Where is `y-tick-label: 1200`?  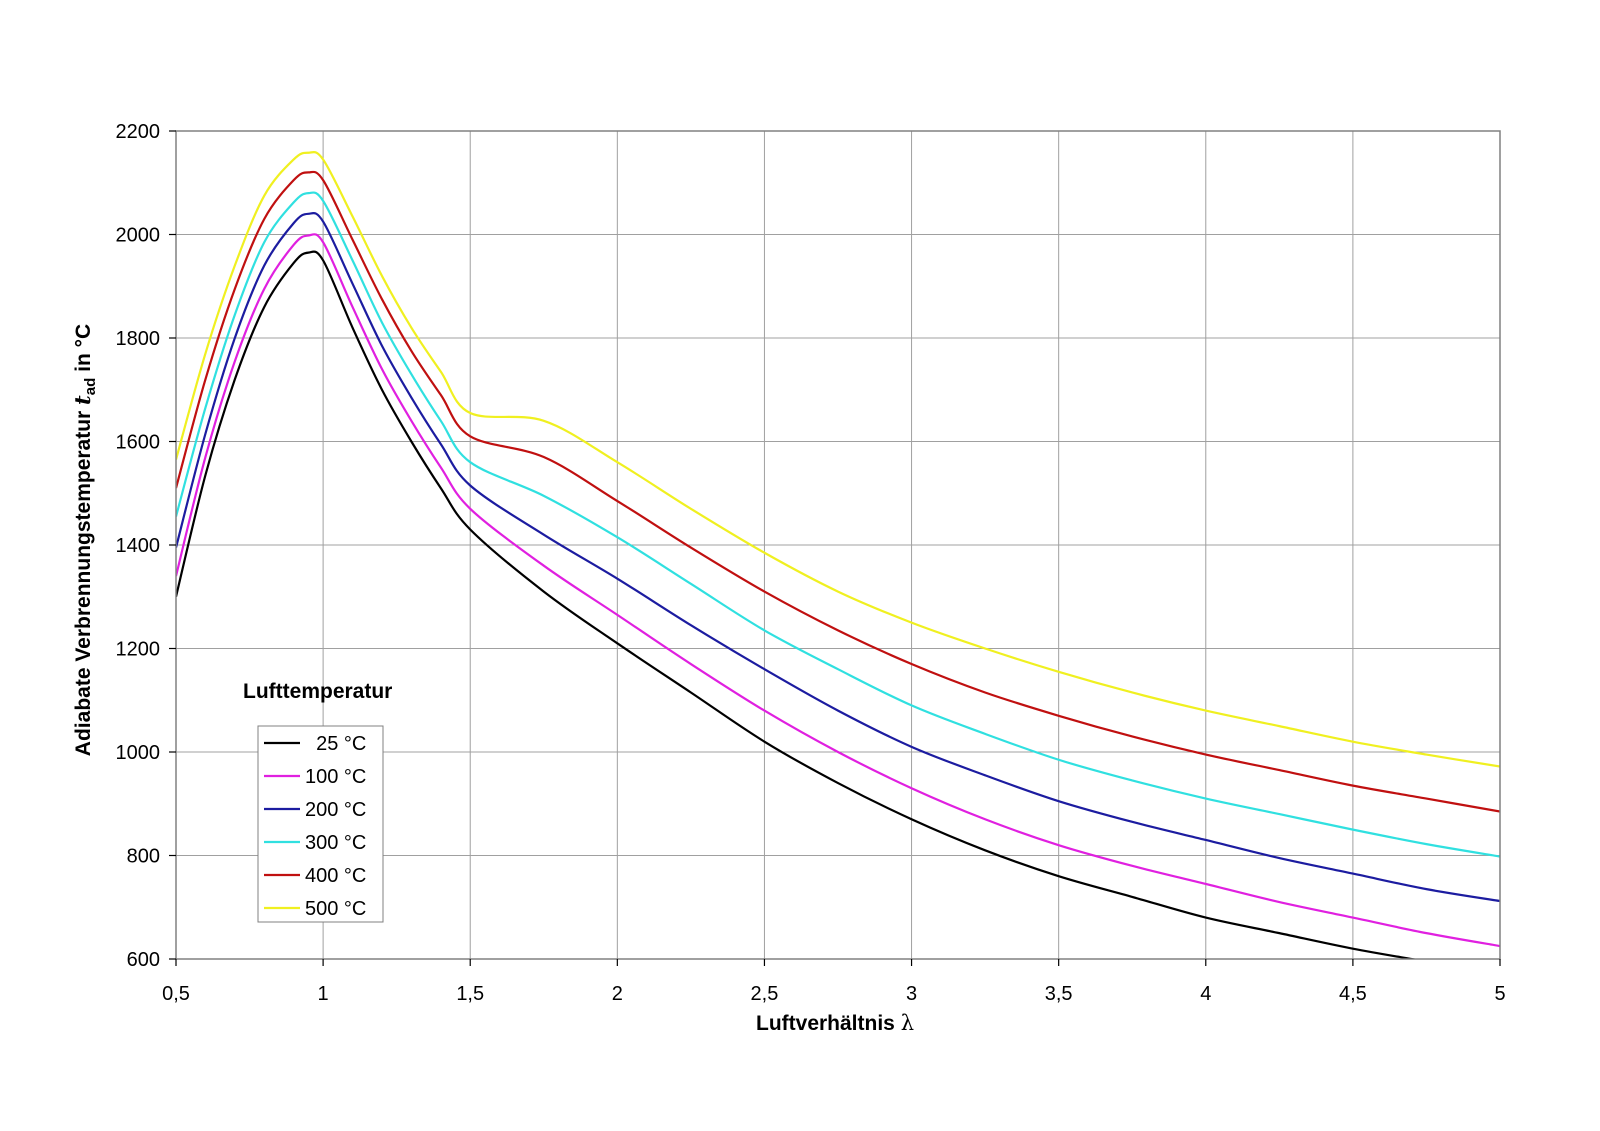 y-tick-label: 1200 is located at coordinates (138, 650).